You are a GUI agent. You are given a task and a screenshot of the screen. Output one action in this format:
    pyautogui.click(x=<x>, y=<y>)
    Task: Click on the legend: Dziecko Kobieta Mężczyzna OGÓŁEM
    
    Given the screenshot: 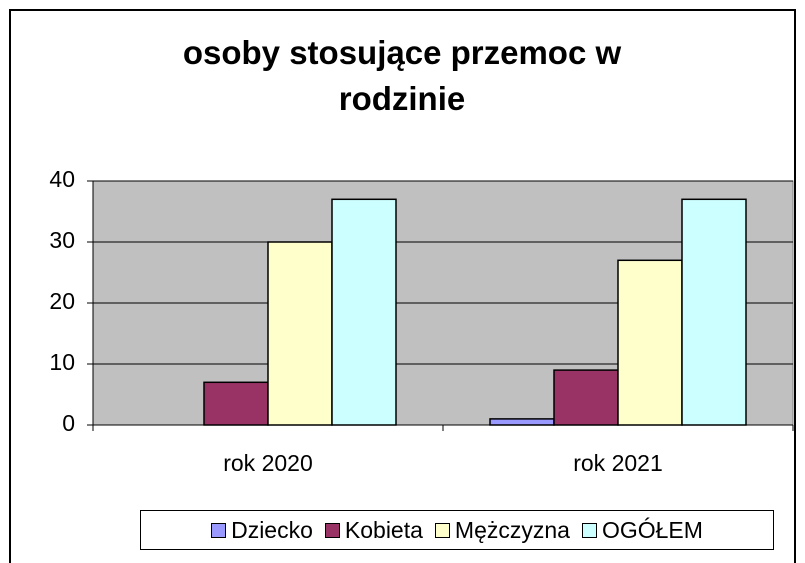 What is the action you would take?
    pyautogui.click(x=457, y=530)
    